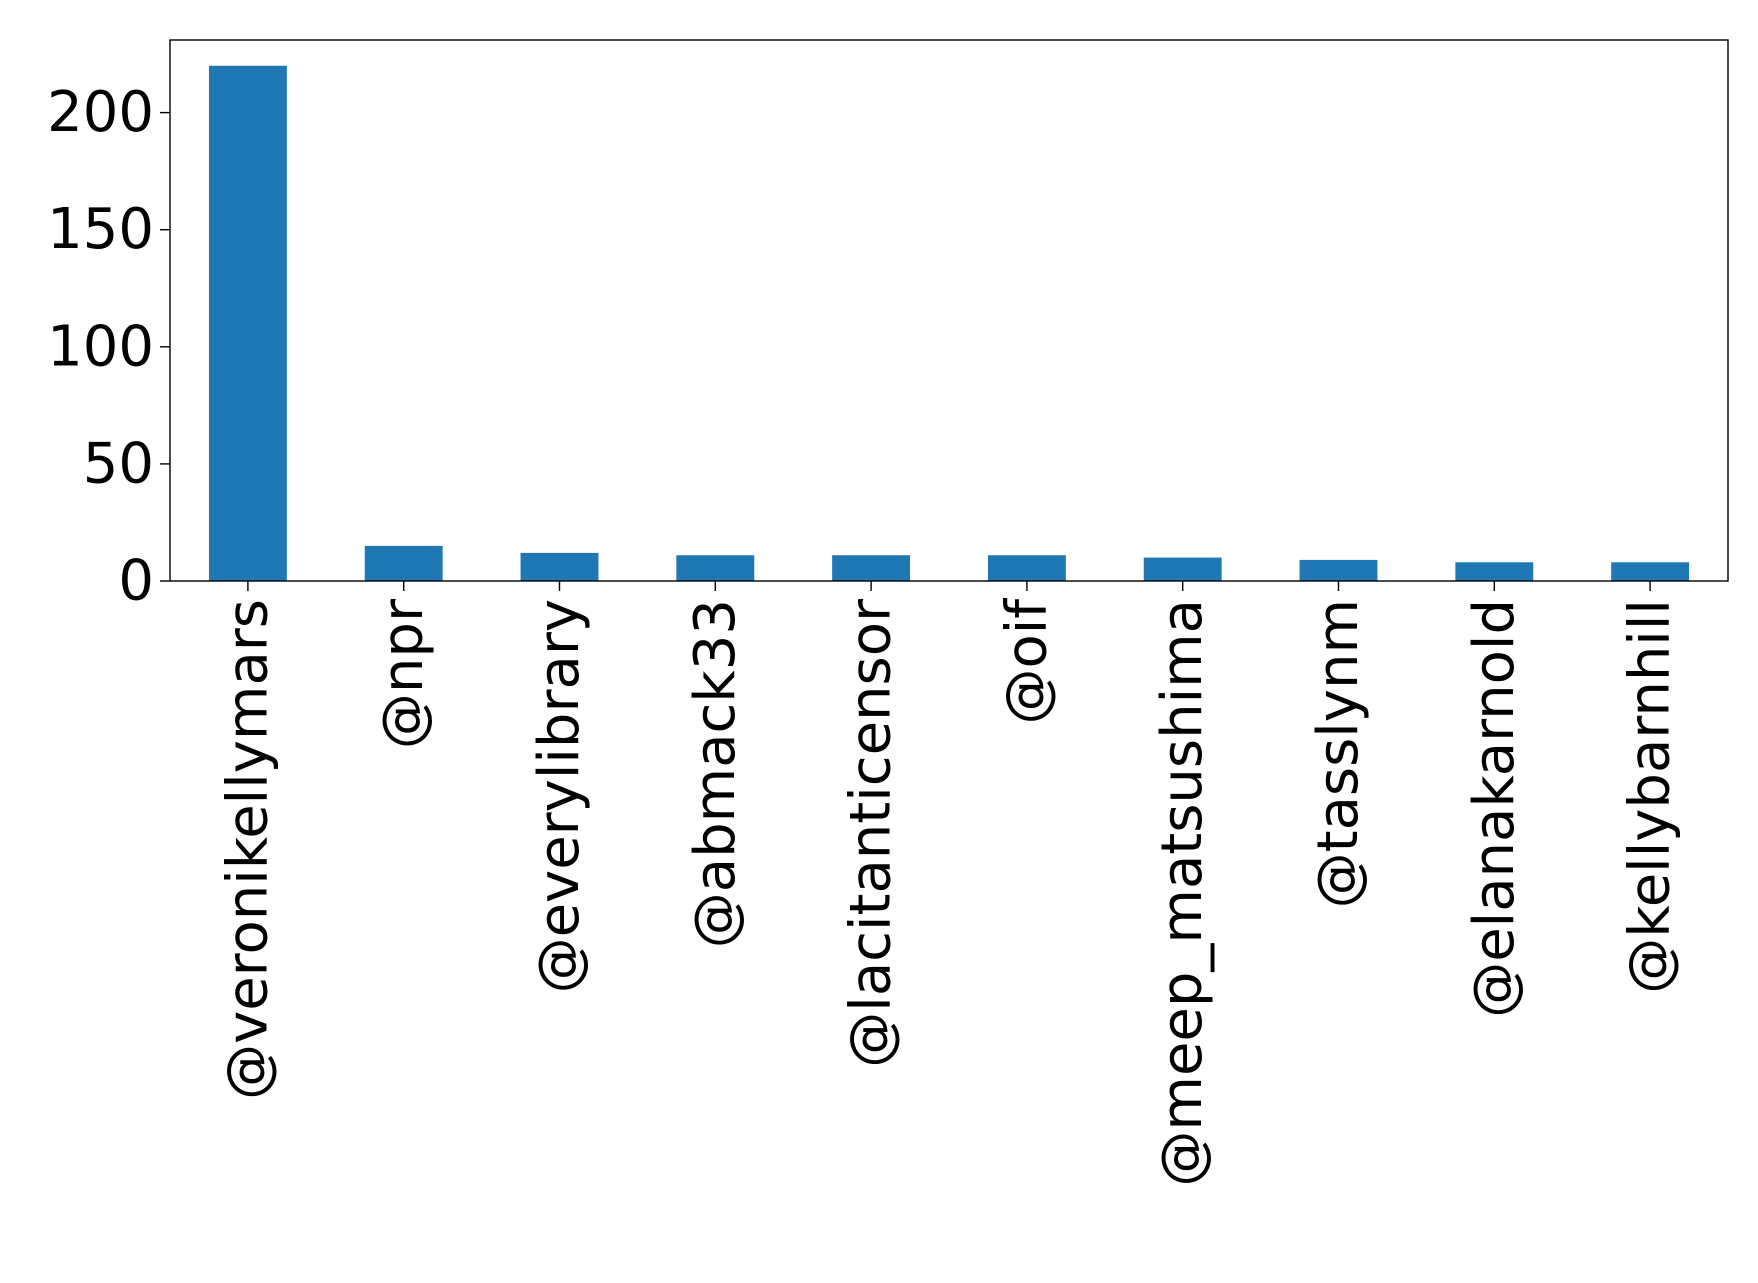 Image resolution: width=1758 pixels, height=1283 pixels. Describe the element at coordinates (247, 323) in the screenshot. I see `bar-veronikellymars` at that location.